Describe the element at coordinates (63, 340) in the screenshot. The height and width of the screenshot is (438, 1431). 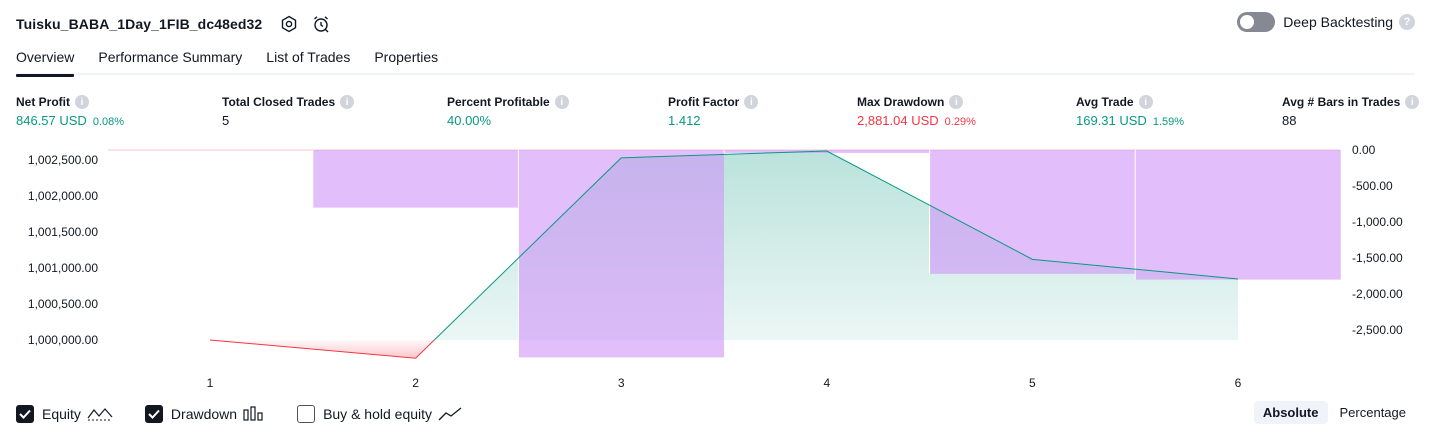
I see `left-axis-tick: 1,000,000.00` at that location.